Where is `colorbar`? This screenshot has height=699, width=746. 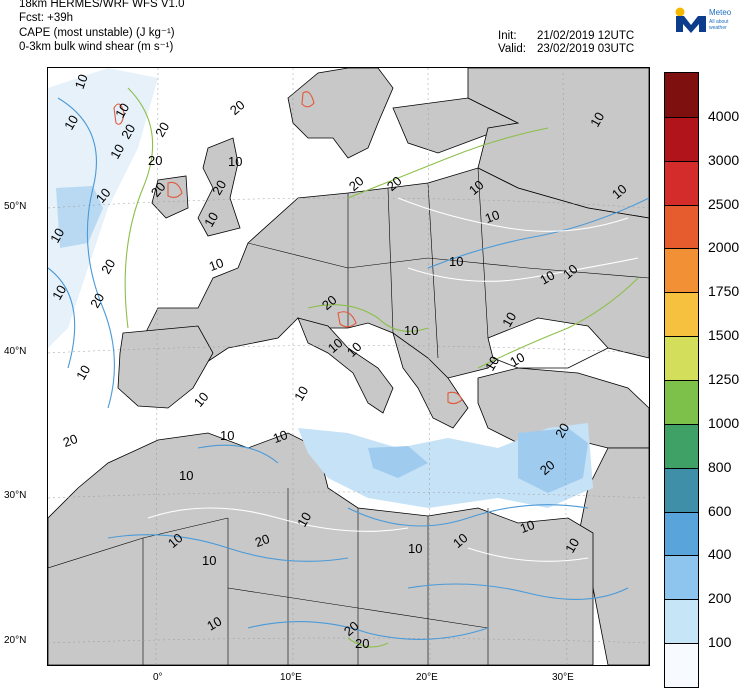 colorbar is located at coordinates (681, 380).